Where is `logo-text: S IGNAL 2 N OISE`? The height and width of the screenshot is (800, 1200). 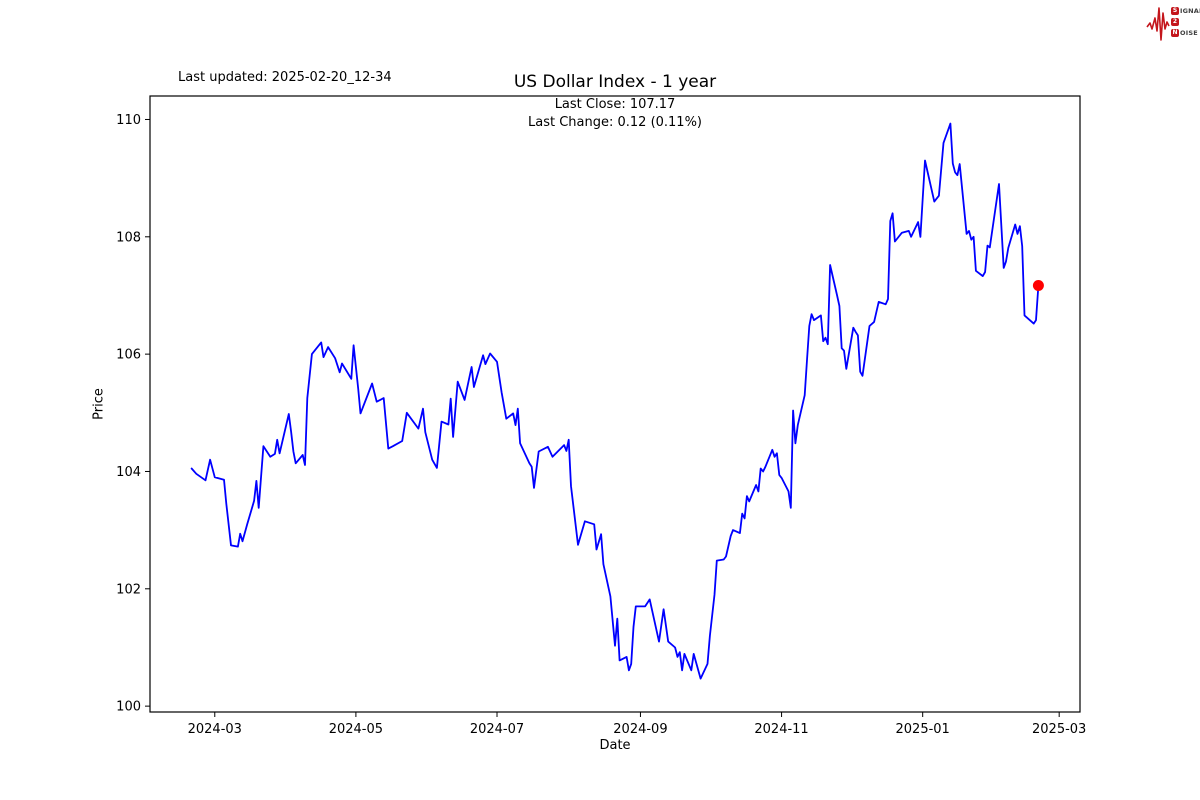
logo-text: S IGNAL 2 N OISE is located at coordinates (1185, 22).